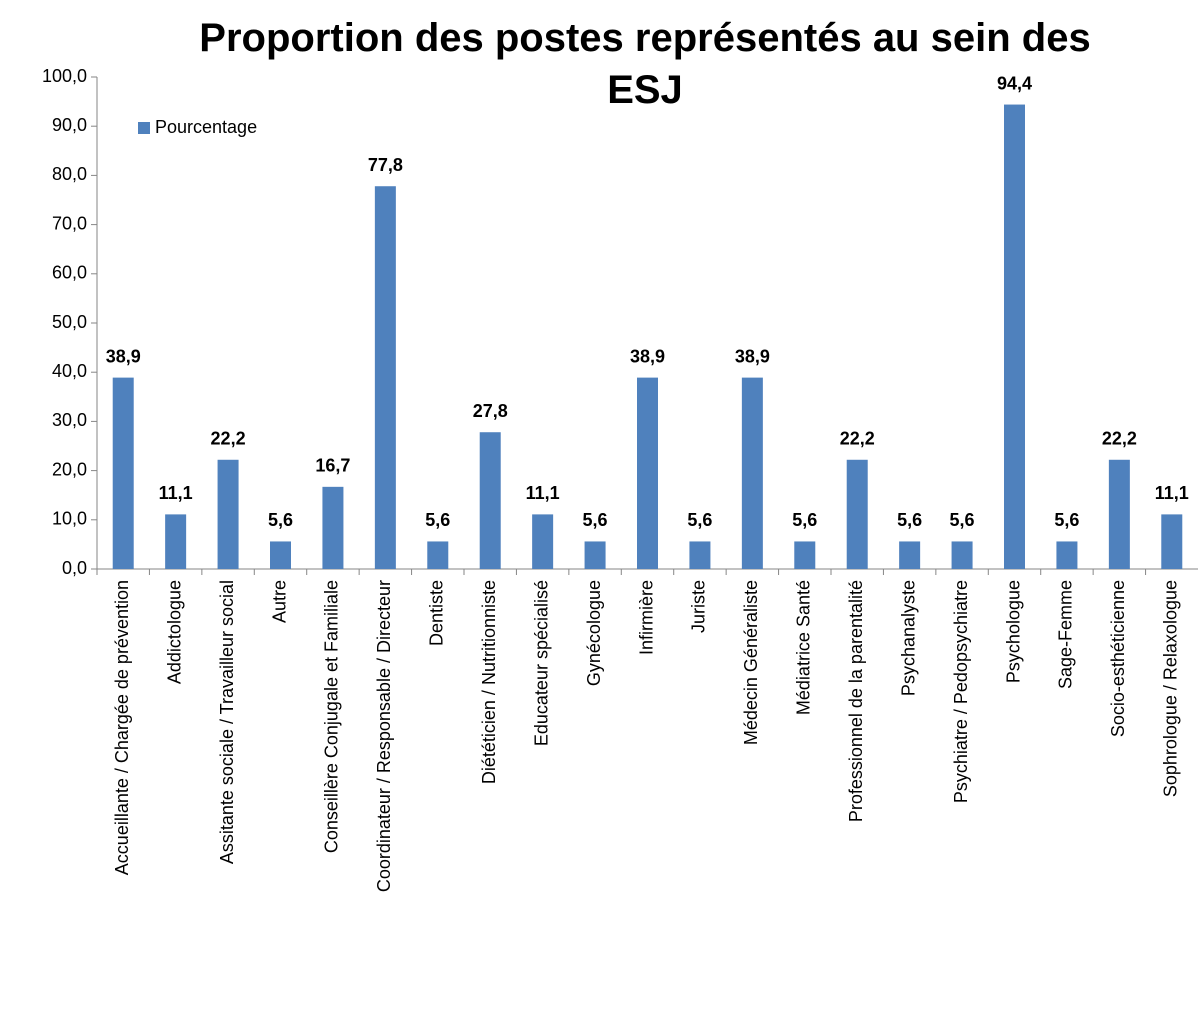 Image resolution: width=1198 pixels, height=1012 pixels. I want to click on x-tick-label: Médecin Généraliste, so click(751, 662).